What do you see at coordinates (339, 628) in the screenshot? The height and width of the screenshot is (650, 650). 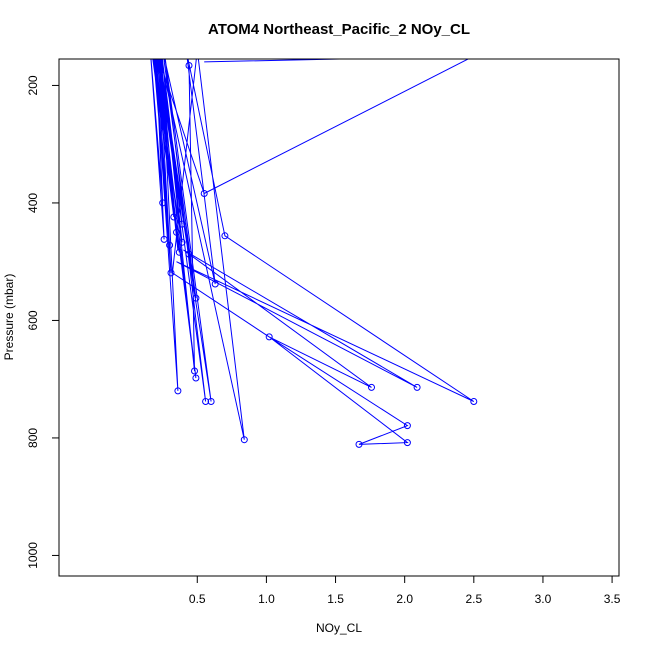 I see `x-axis-label: NOy_CL` at bounding box center [339, 628].